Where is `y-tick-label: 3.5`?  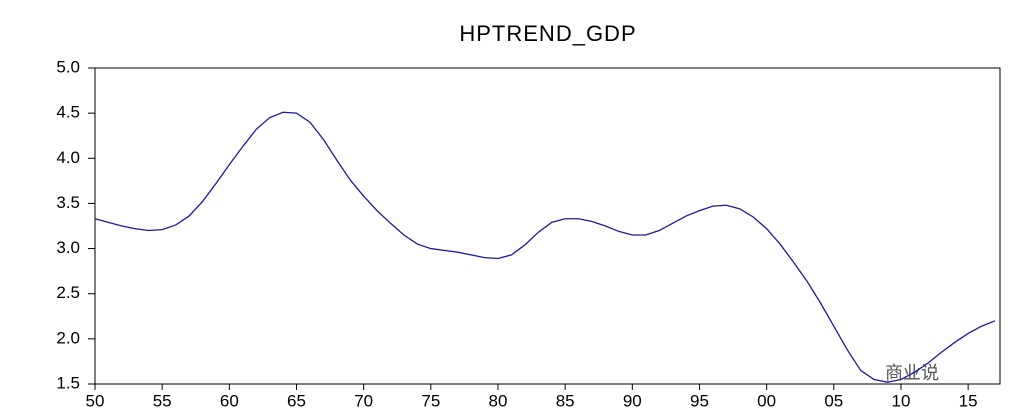 y-tick-label: 3.5 is located at coordinates (68, 202).